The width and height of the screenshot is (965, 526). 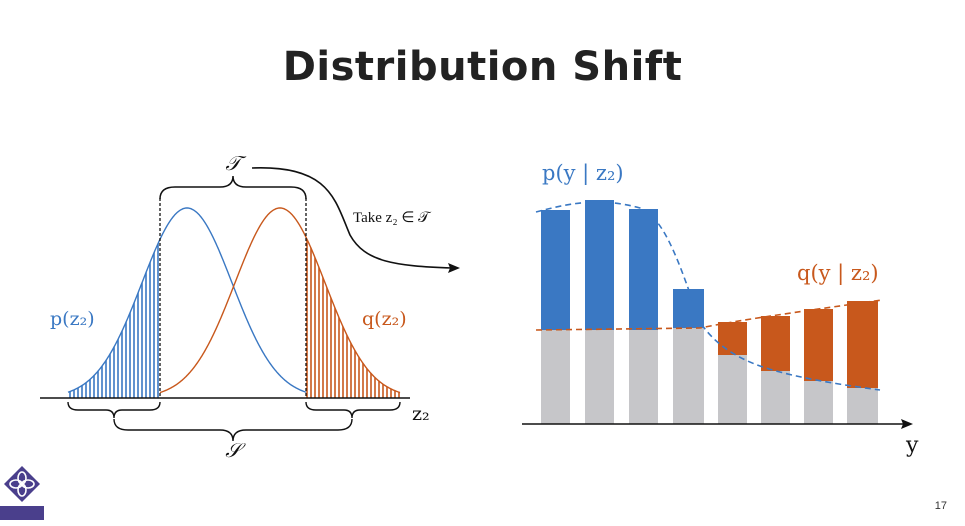 What do you see at coordinates (862, 344) in the screenshot?
I see `bar-8-orange` at bounding box center [862, 344].